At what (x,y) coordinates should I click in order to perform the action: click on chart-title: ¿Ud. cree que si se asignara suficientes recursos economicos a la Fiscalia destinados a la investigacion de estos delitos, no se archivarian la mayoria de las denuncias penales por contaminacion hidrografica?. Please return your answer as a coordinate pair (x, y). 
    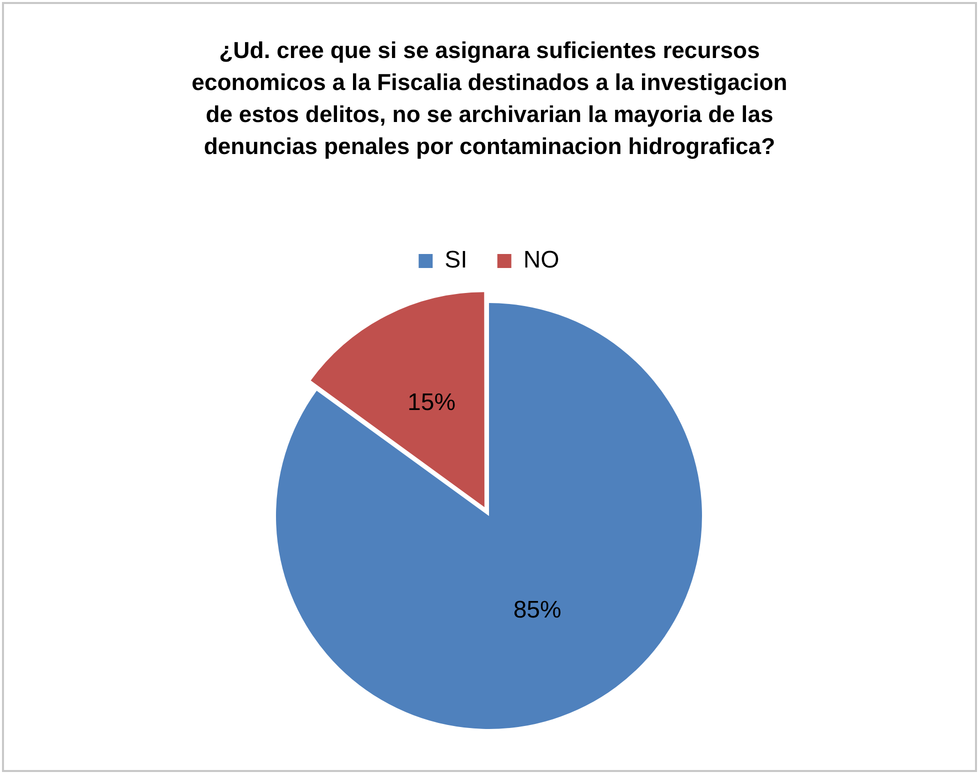
    Looking at the image, I should click on (489, 98).